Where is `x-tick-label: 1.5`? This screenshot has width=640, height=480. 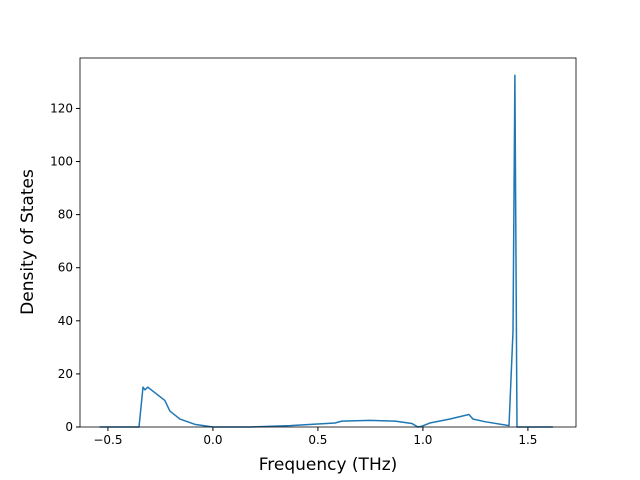 x-tick-label: 1.5 is located at coordinates (527, 440).